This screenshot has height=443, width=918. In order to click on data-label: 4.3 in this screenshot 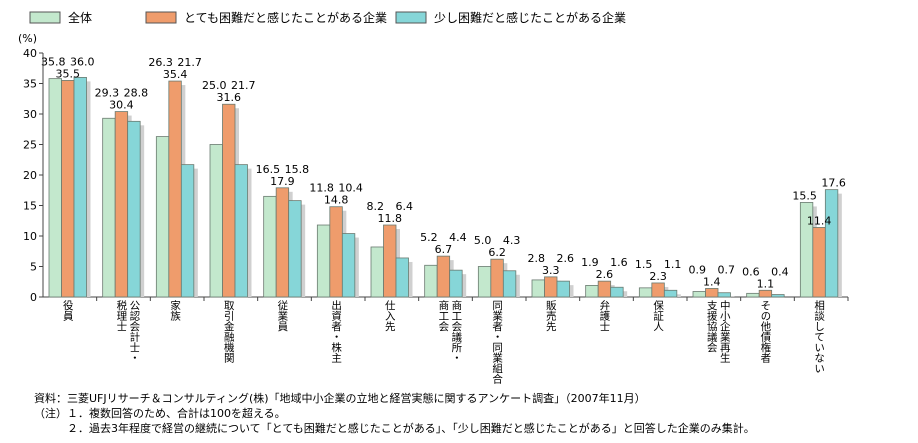, I will do `click(512, 240)`.